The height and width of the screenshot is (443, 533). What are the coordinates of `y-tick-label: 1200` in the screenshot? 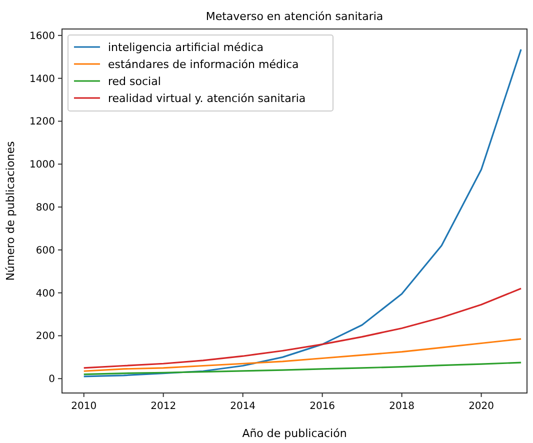 It's located at (42, 122).